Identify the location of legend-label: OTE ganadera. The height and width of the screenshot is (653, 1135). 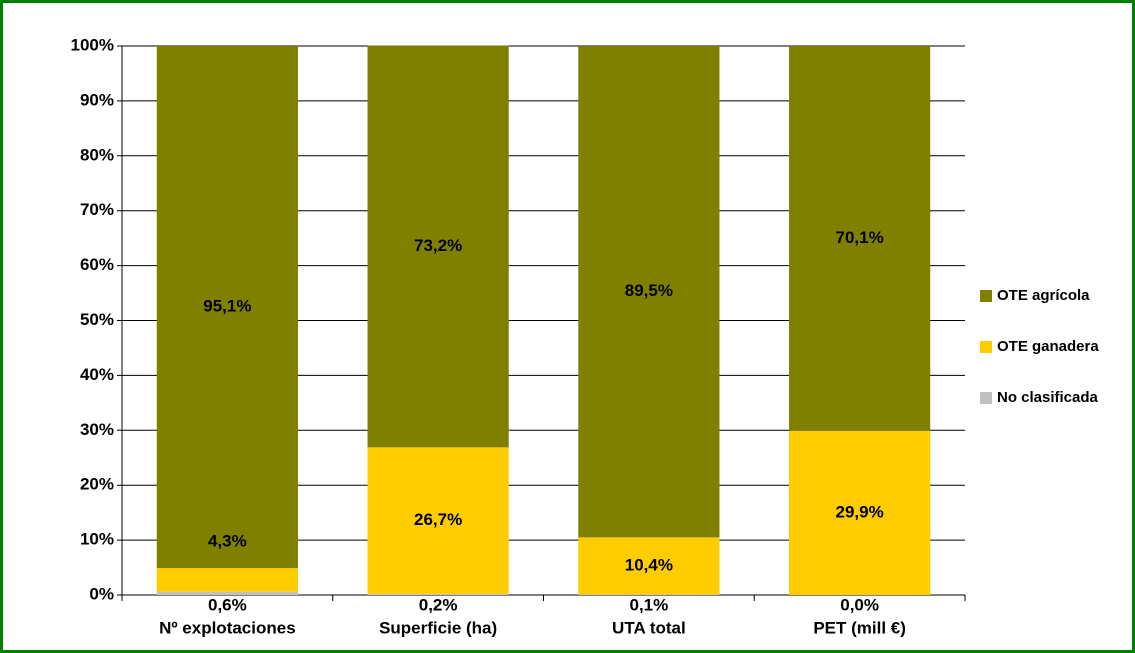
(1048, 346).